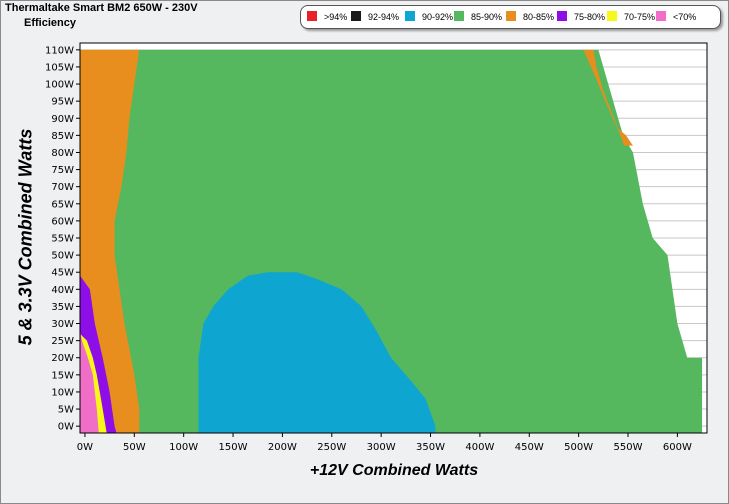 The image size is (729, 504). I want to click on y-tick-label: 10W, so click(62, 392).